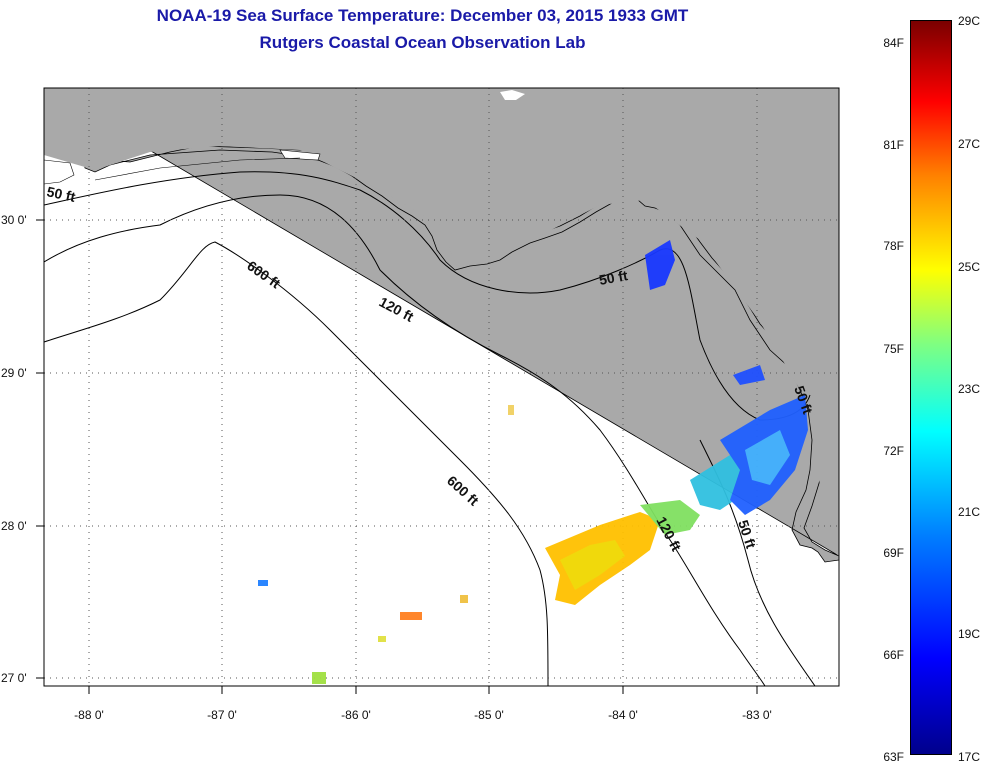  What do you see at coordinates (356, 715) in the screenshot?
I see `lon-label: -86 0'` at bounding box center [356, 715].